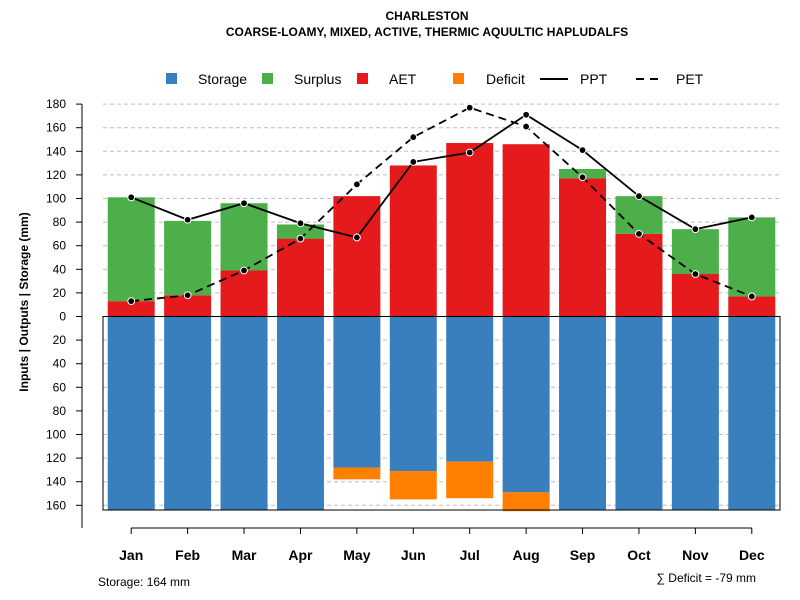  I want to click on y-tick-label: 0, so click(62, 317).